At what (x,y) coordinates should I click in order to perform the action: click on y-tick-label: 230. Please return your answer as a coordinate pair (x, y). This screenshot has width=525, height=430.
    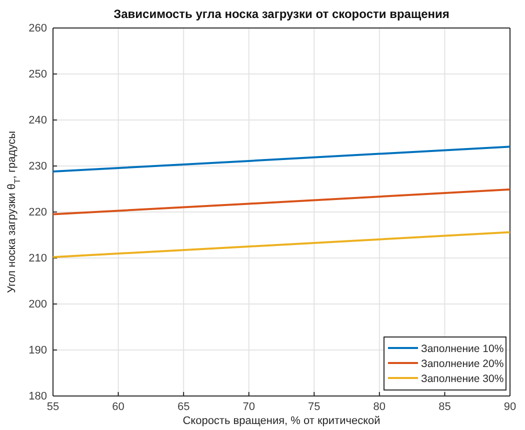
    Looking at the image, I should click on (37, 166).